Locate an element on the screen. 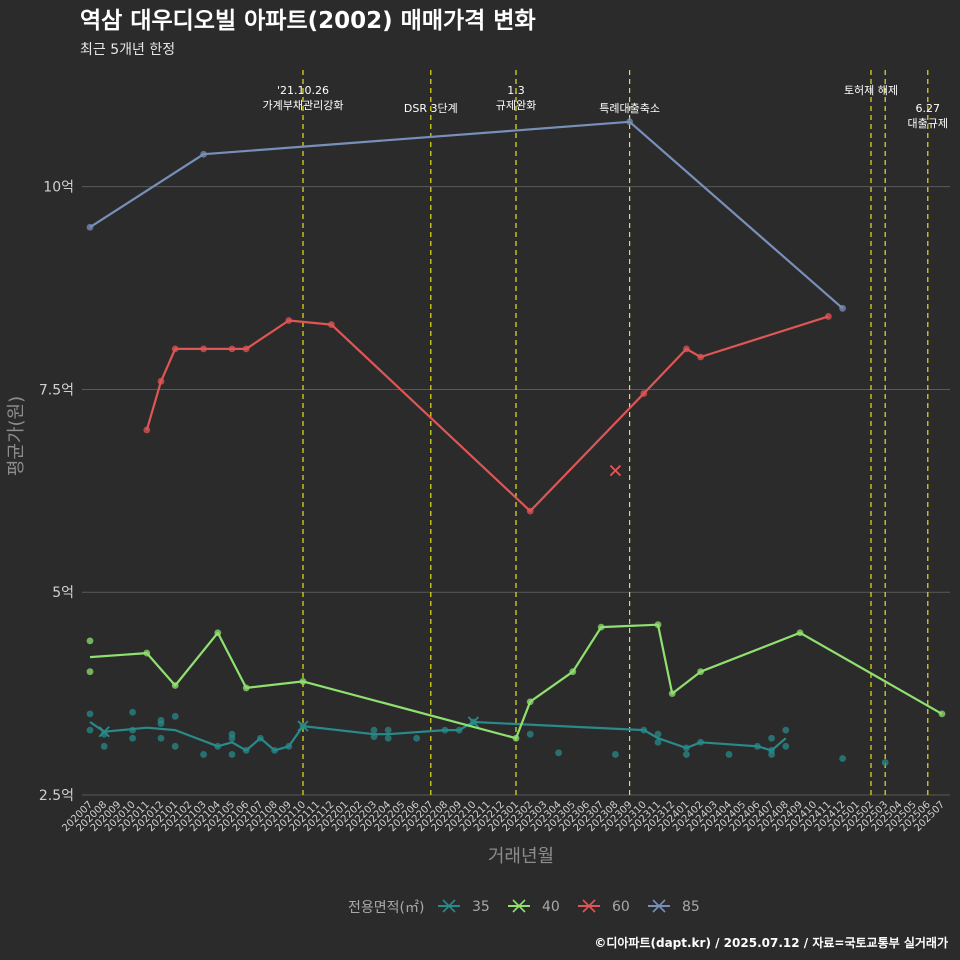  event-label: 가계부채관리강화 is located at coordinates (303, 105).